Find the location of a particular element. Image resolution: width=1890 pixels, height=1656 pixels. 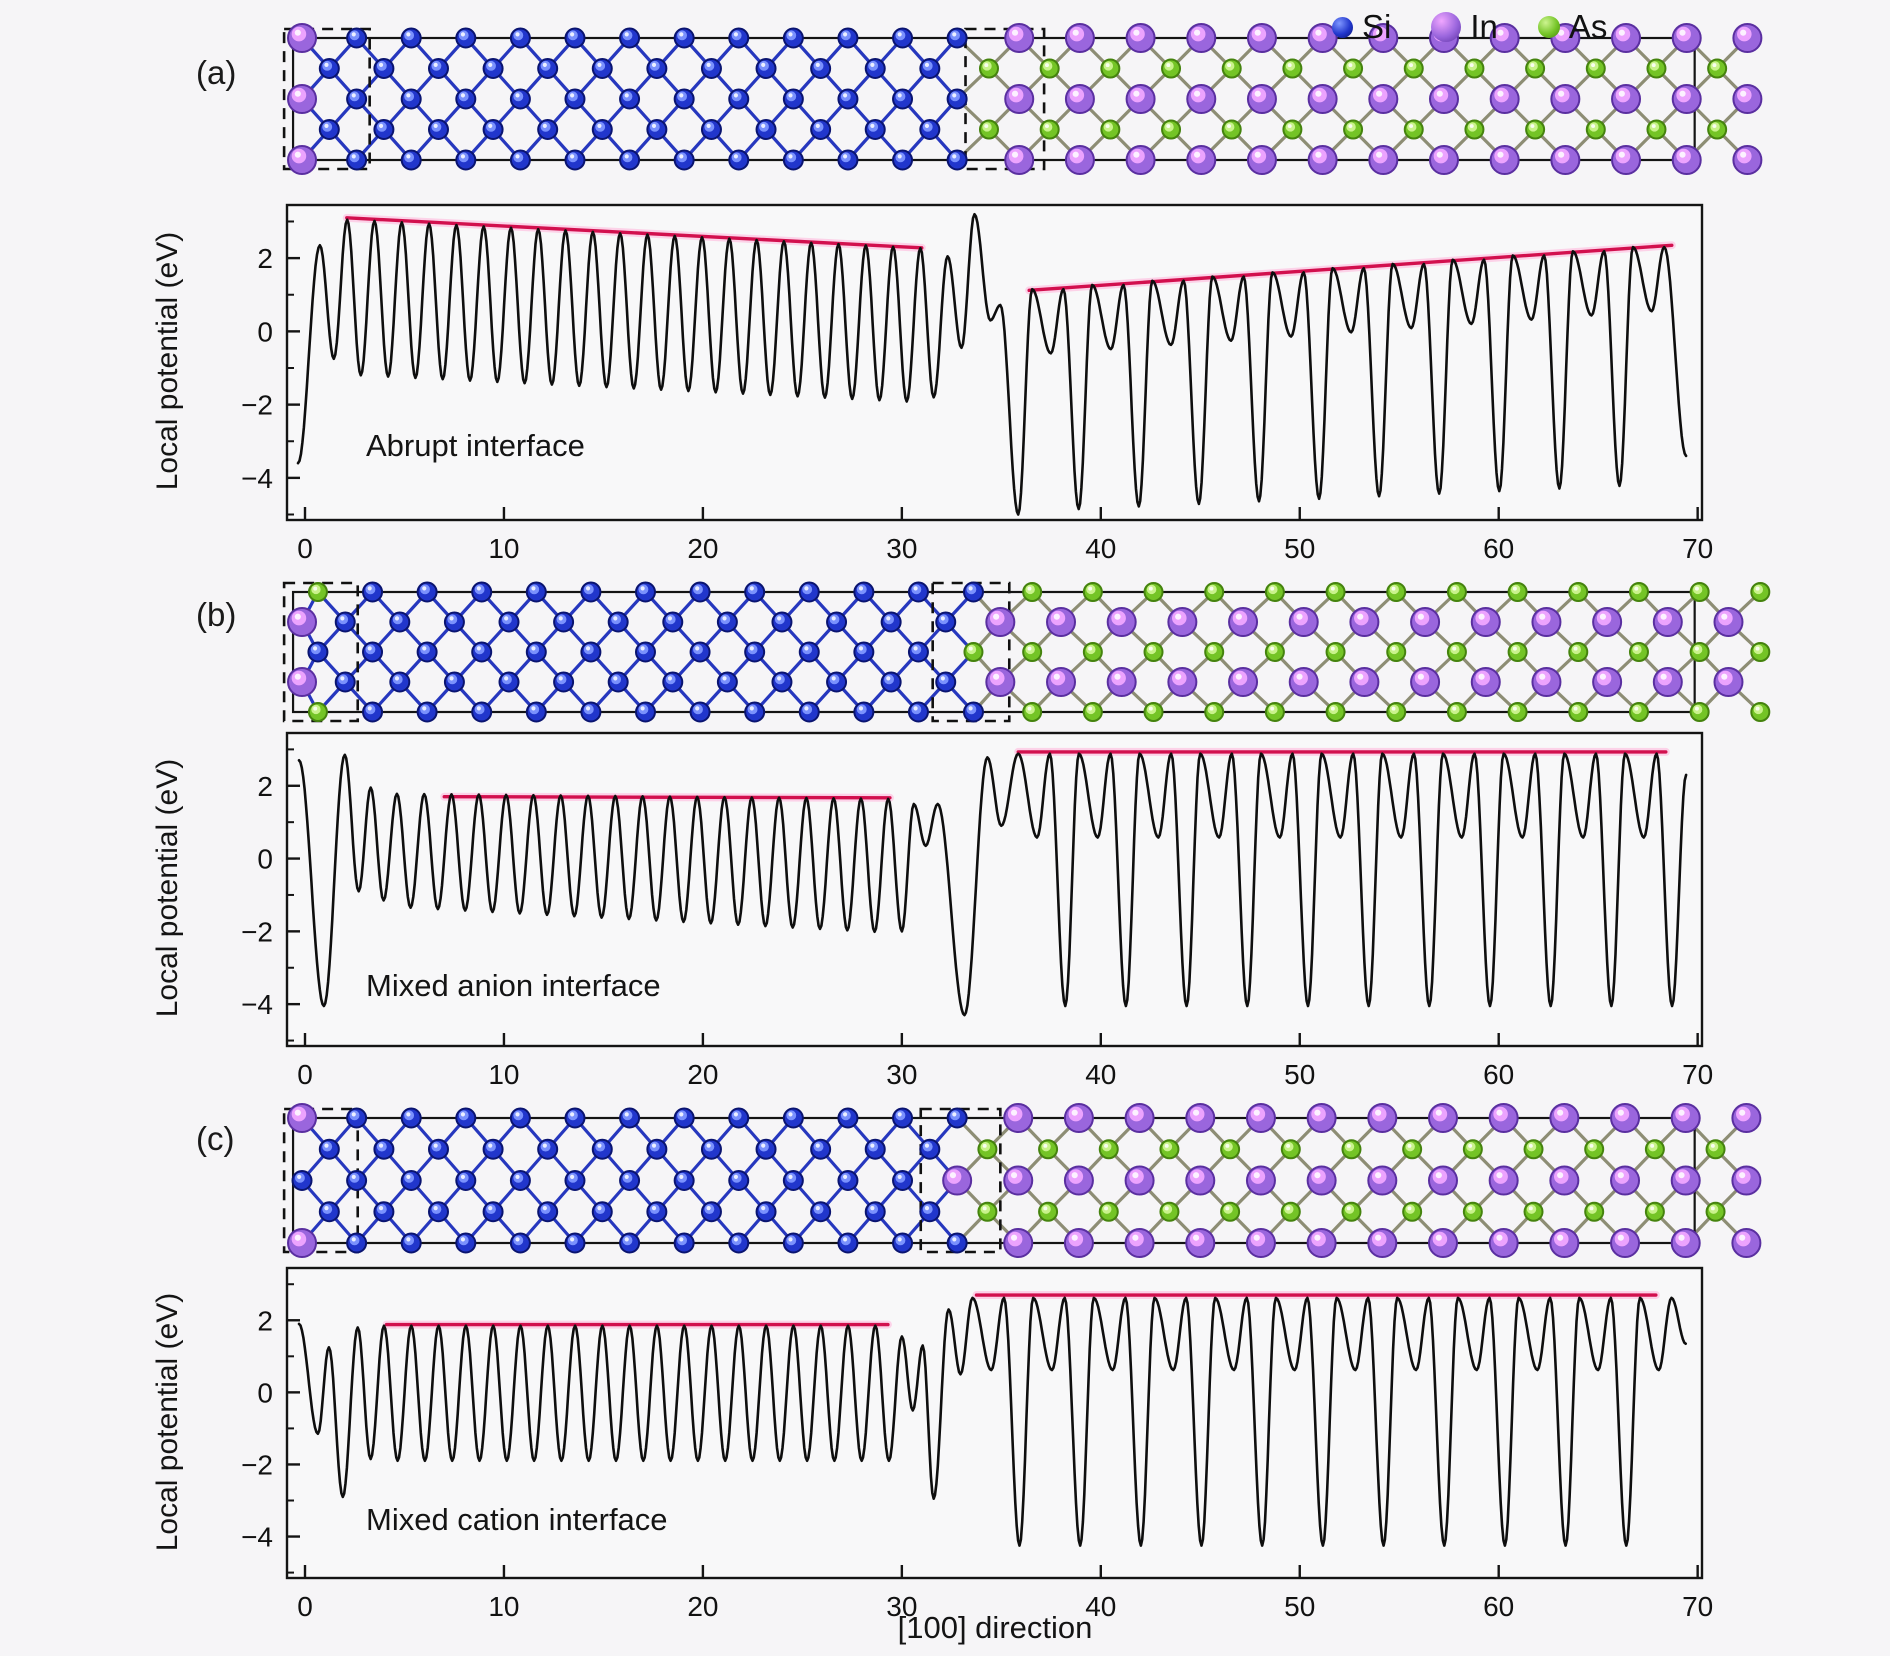

legend-label-as: As is located at coordinates (1588, 26).